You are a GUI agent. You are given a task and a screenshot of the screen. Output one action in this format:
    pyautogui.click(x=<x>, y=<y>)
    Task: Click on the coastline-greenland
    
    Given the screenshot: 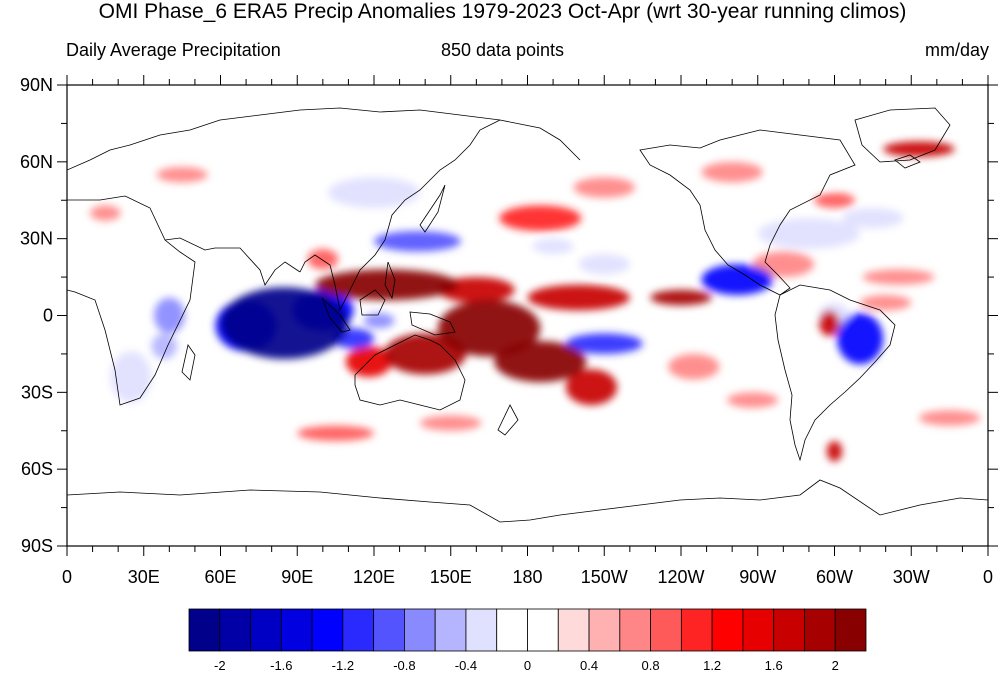 What is the action you would take?
    pyautogui.click(x=902, y=135)
    